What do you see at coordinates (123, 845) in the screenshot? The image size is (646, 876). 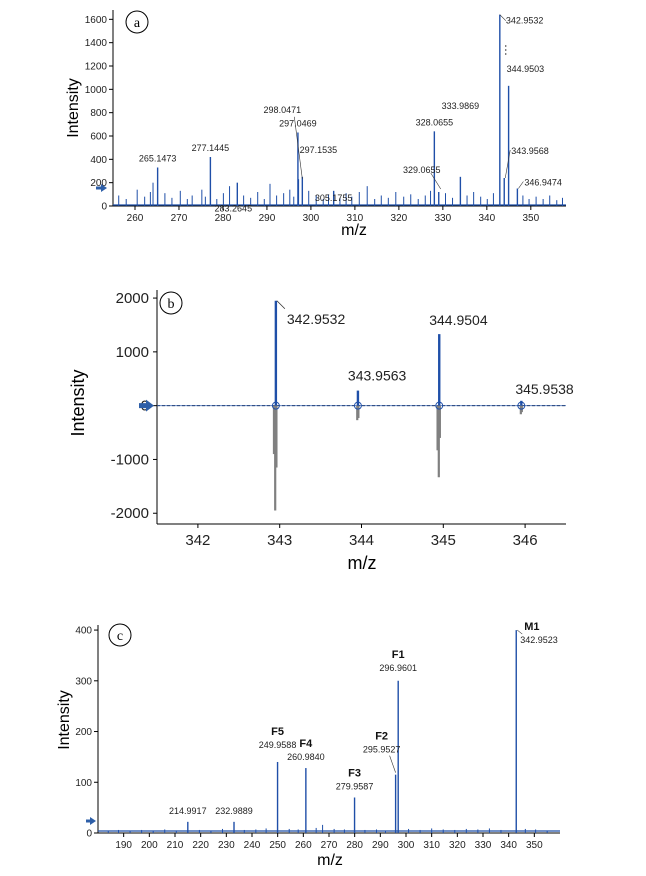 I see `x-tick-label: 190` at bounding box center [123, 845].